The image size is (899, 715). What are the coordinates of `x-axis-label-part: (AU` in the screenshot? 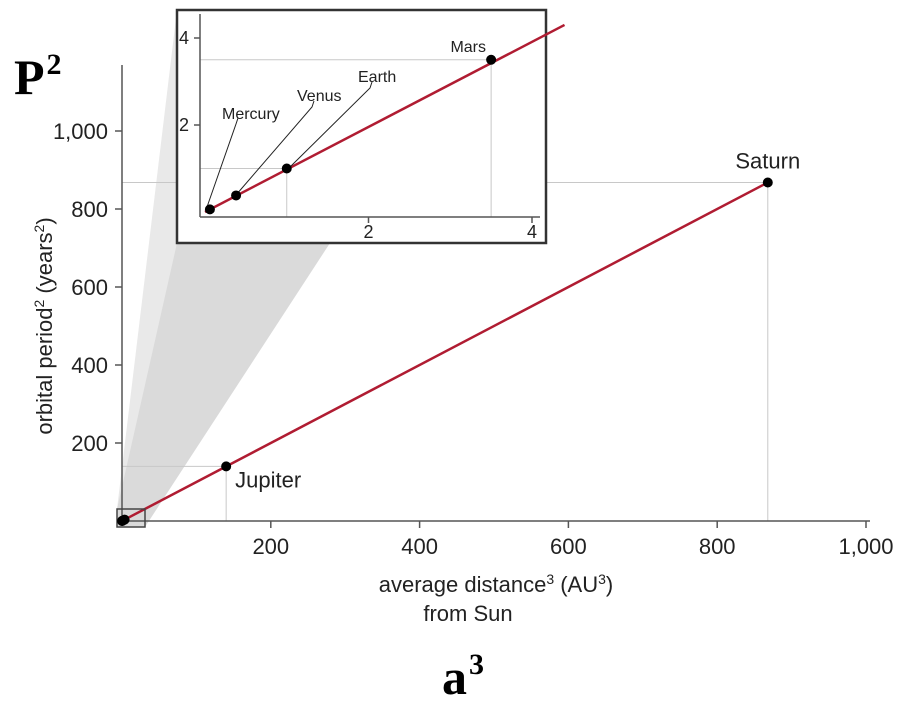 It's located at (576, 584).